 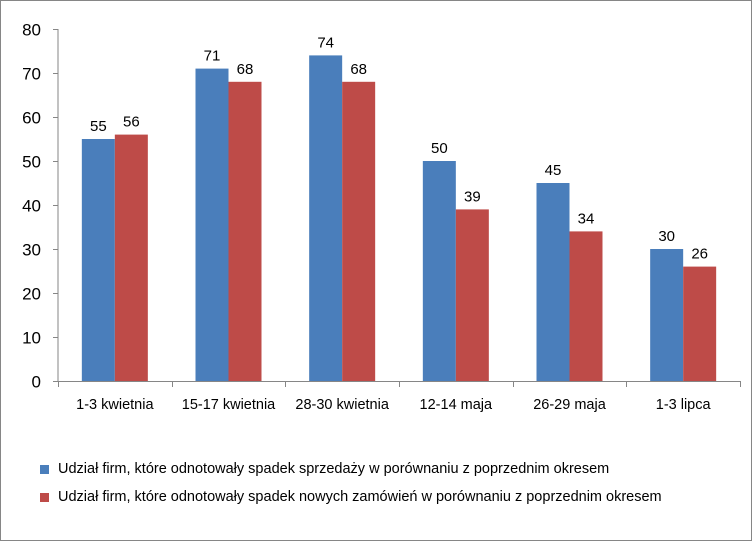 I want to click on data-label: 39, so click(x=472, y=196).